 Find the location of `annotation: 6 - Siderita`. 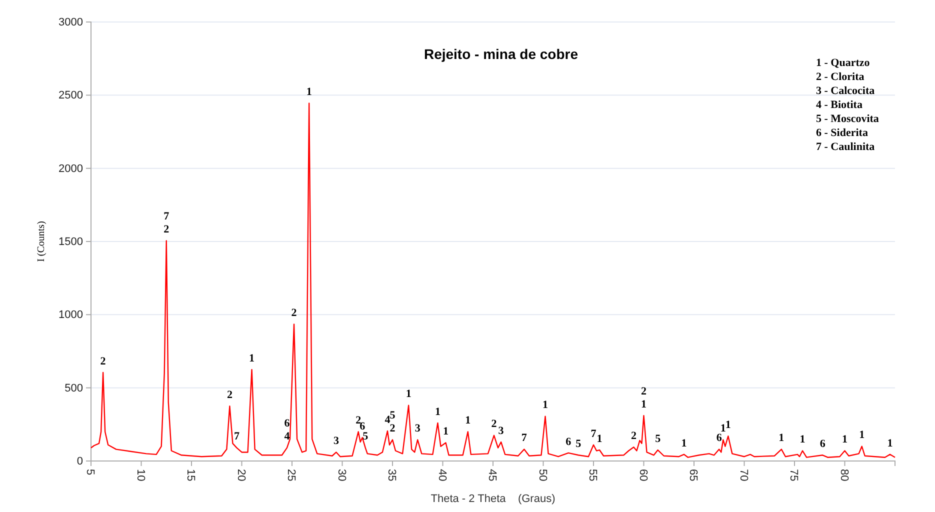

annotation: 6 - Siderita is located at coordinates (842, 132).